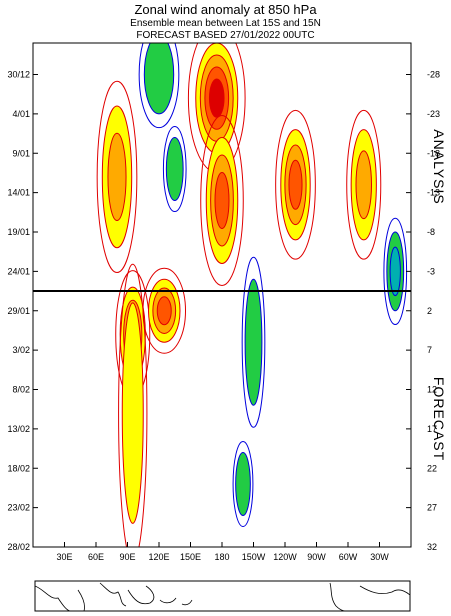  Describe the element at coordinates (222, 596) in the screenshot. I see `longitude-reference-map` at that location.